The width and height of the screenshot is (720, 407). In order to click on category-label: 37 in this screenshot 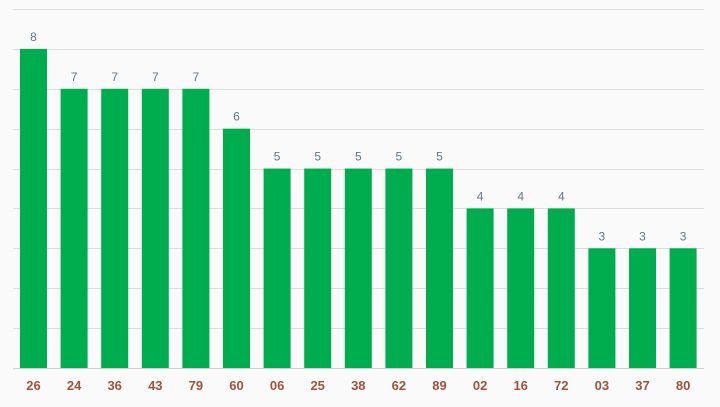, I will do `click(642, 385)`.